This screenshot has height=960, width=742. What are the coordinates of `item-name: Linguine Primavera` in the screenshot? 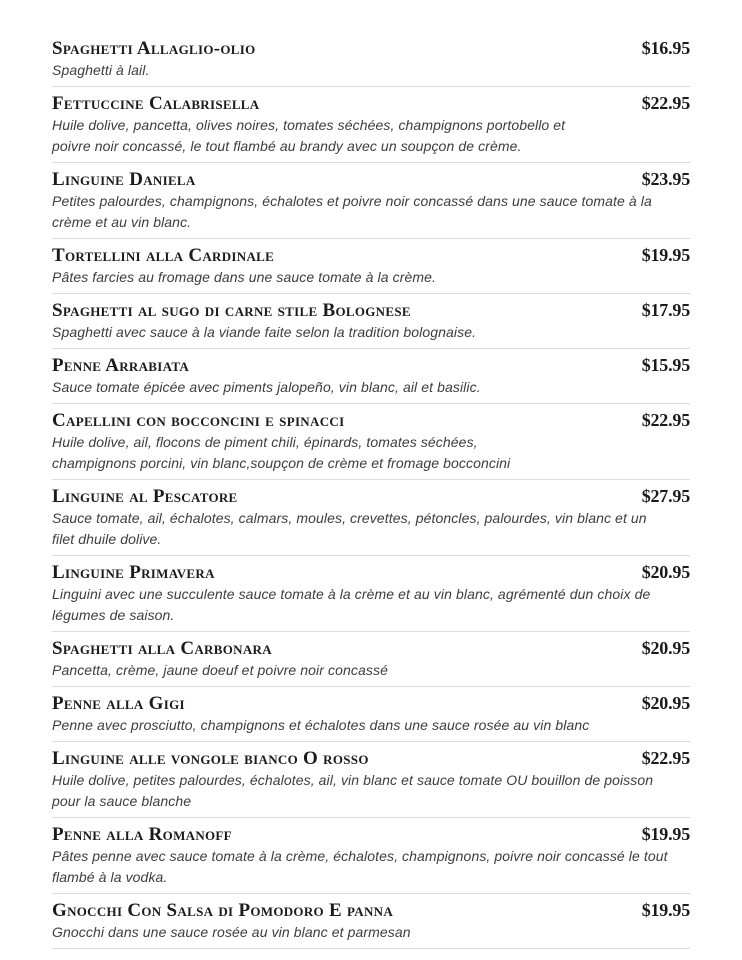 It's located at (133, 572).